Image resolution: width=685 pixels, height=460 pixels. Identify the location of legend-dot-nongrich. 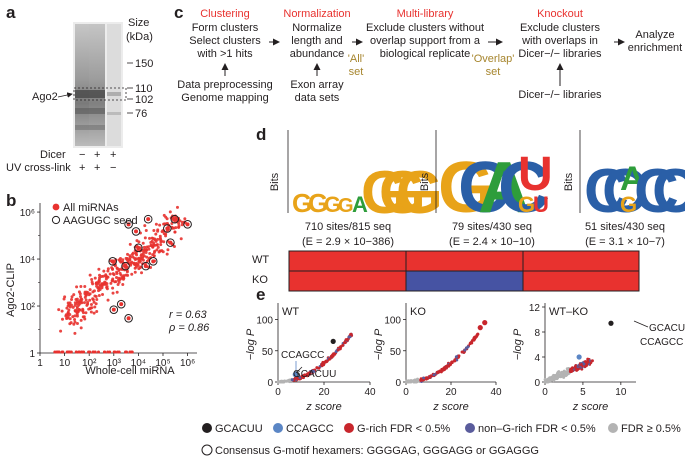
(470, 428).